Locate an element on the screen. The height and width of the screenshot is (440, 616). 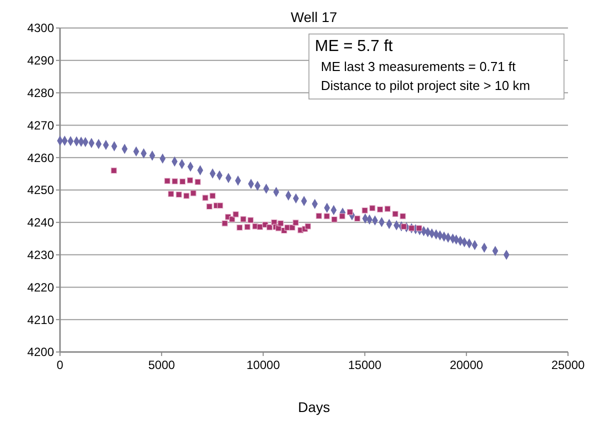
chart-title: Well 17 is located at coordinates (314, 17).